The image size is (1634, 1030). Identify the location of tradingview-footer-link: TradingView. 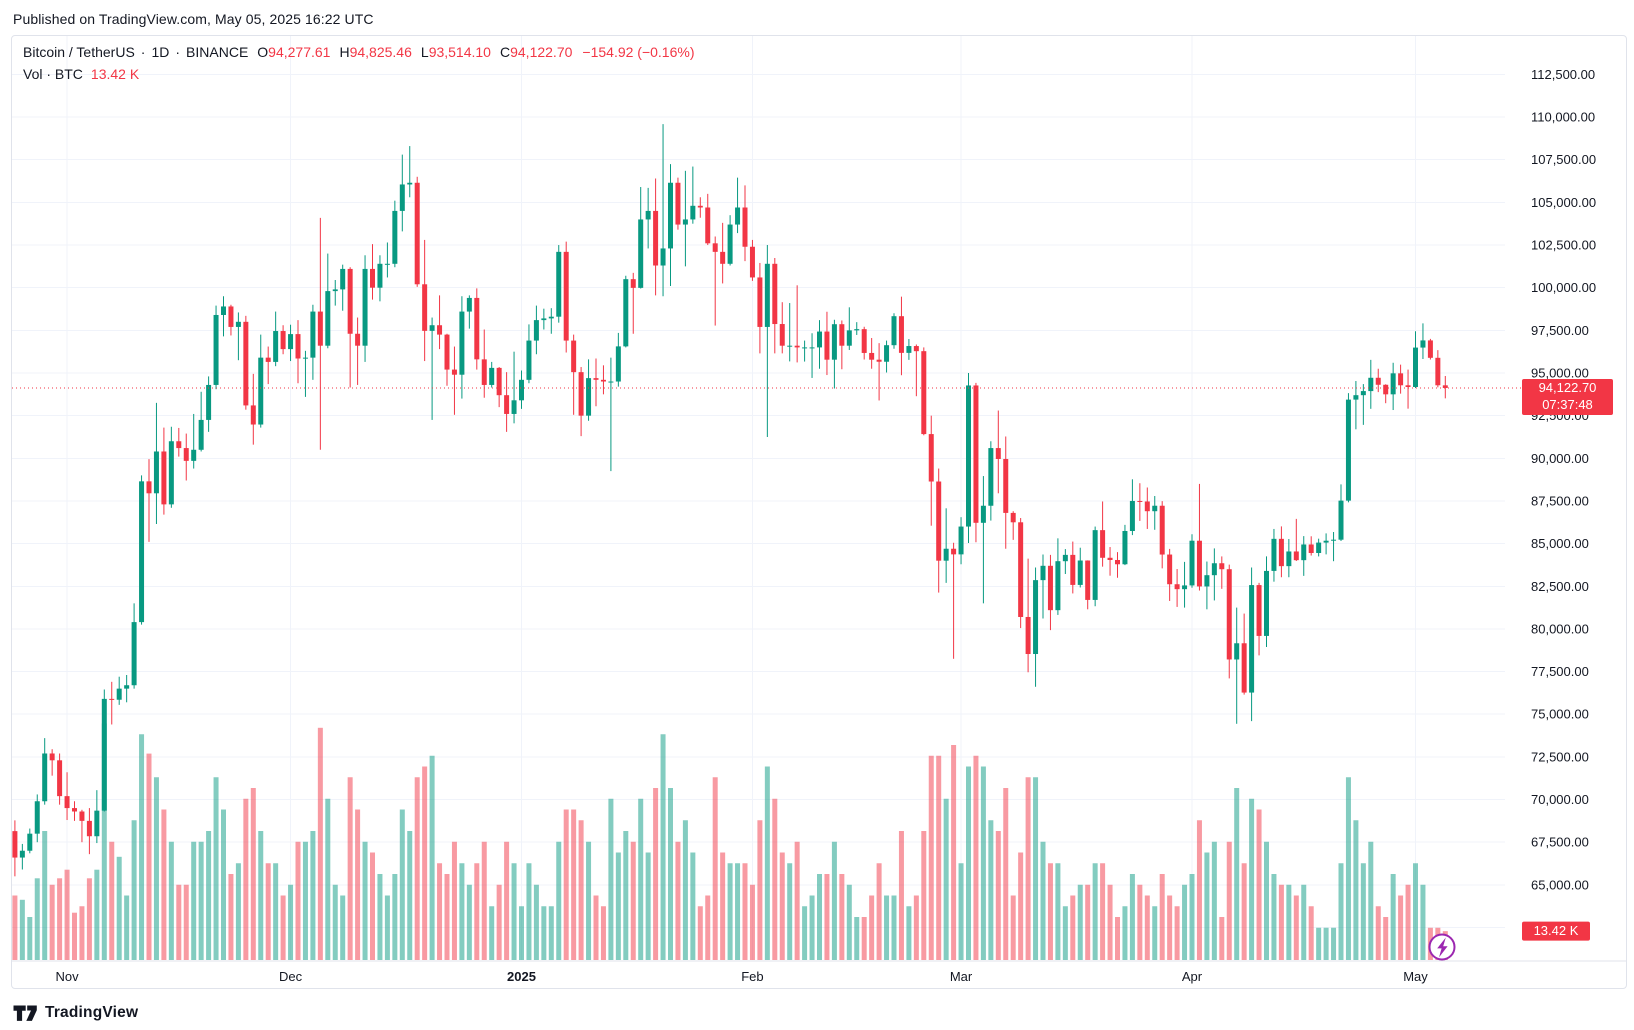
(75, 1013).